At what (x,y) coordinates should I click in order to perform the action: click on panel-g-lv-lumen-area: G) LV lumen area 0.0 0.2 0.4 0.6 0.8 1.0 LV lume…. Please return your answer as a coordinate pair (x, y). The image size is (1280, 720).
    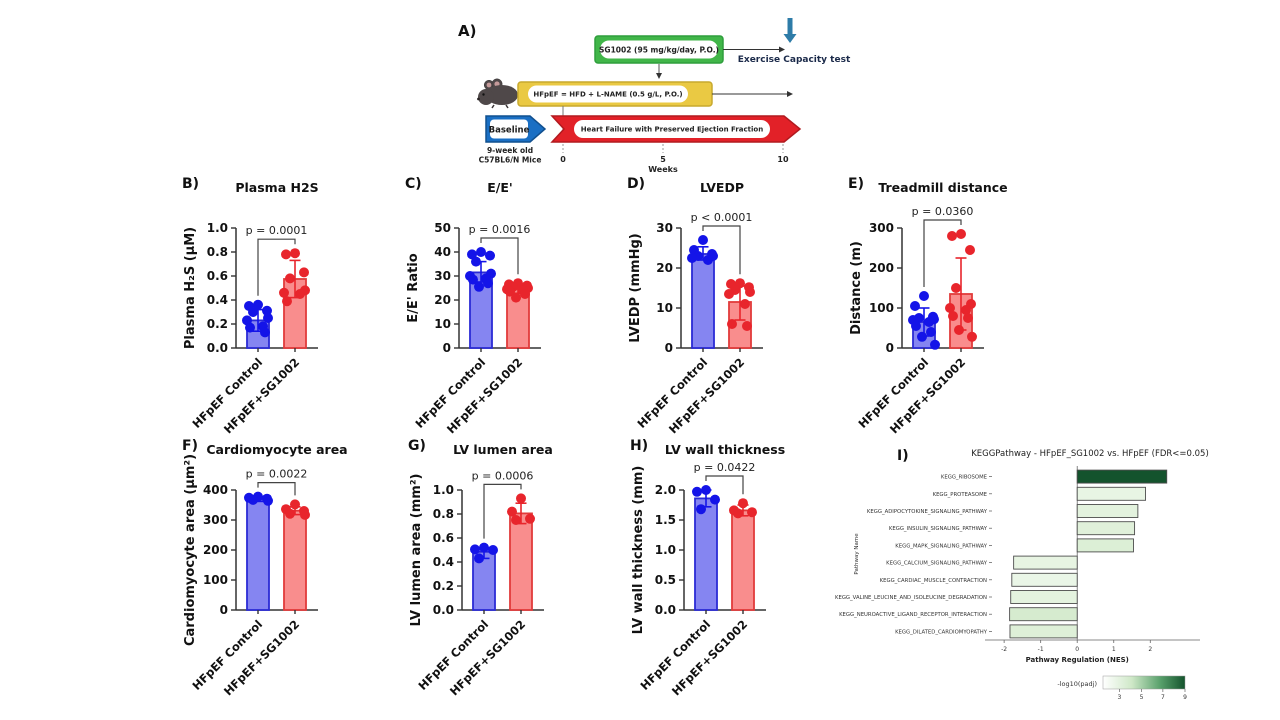
    Looking at the image, I should click on (513, 566).